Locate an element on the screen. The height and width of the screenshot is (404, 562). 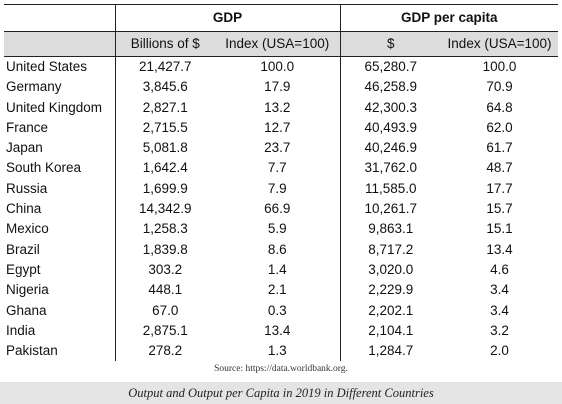
country-header-cell is located at coordinates (60, 44).